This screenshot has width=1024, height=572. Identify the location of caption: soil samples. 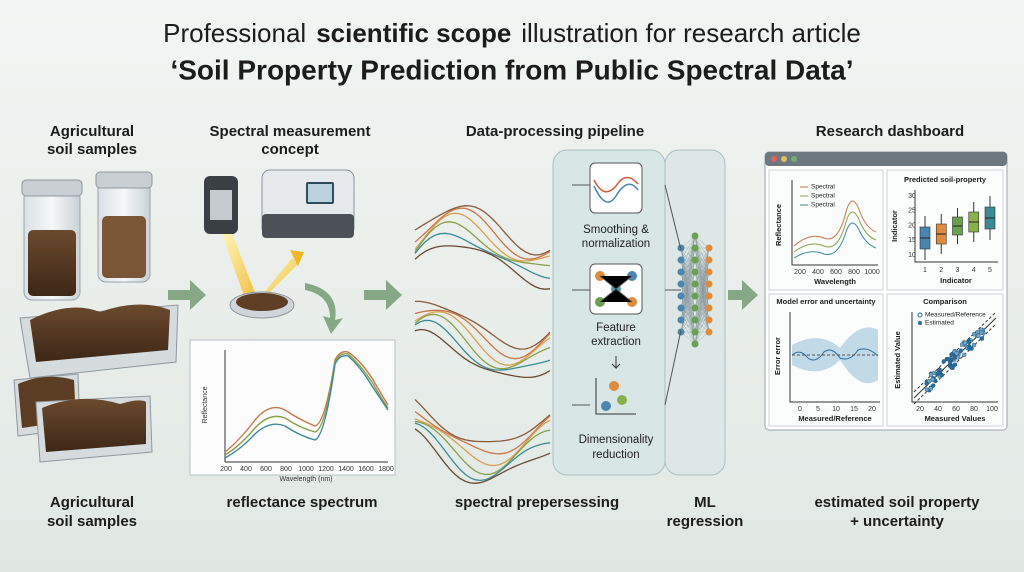
(92, 521).